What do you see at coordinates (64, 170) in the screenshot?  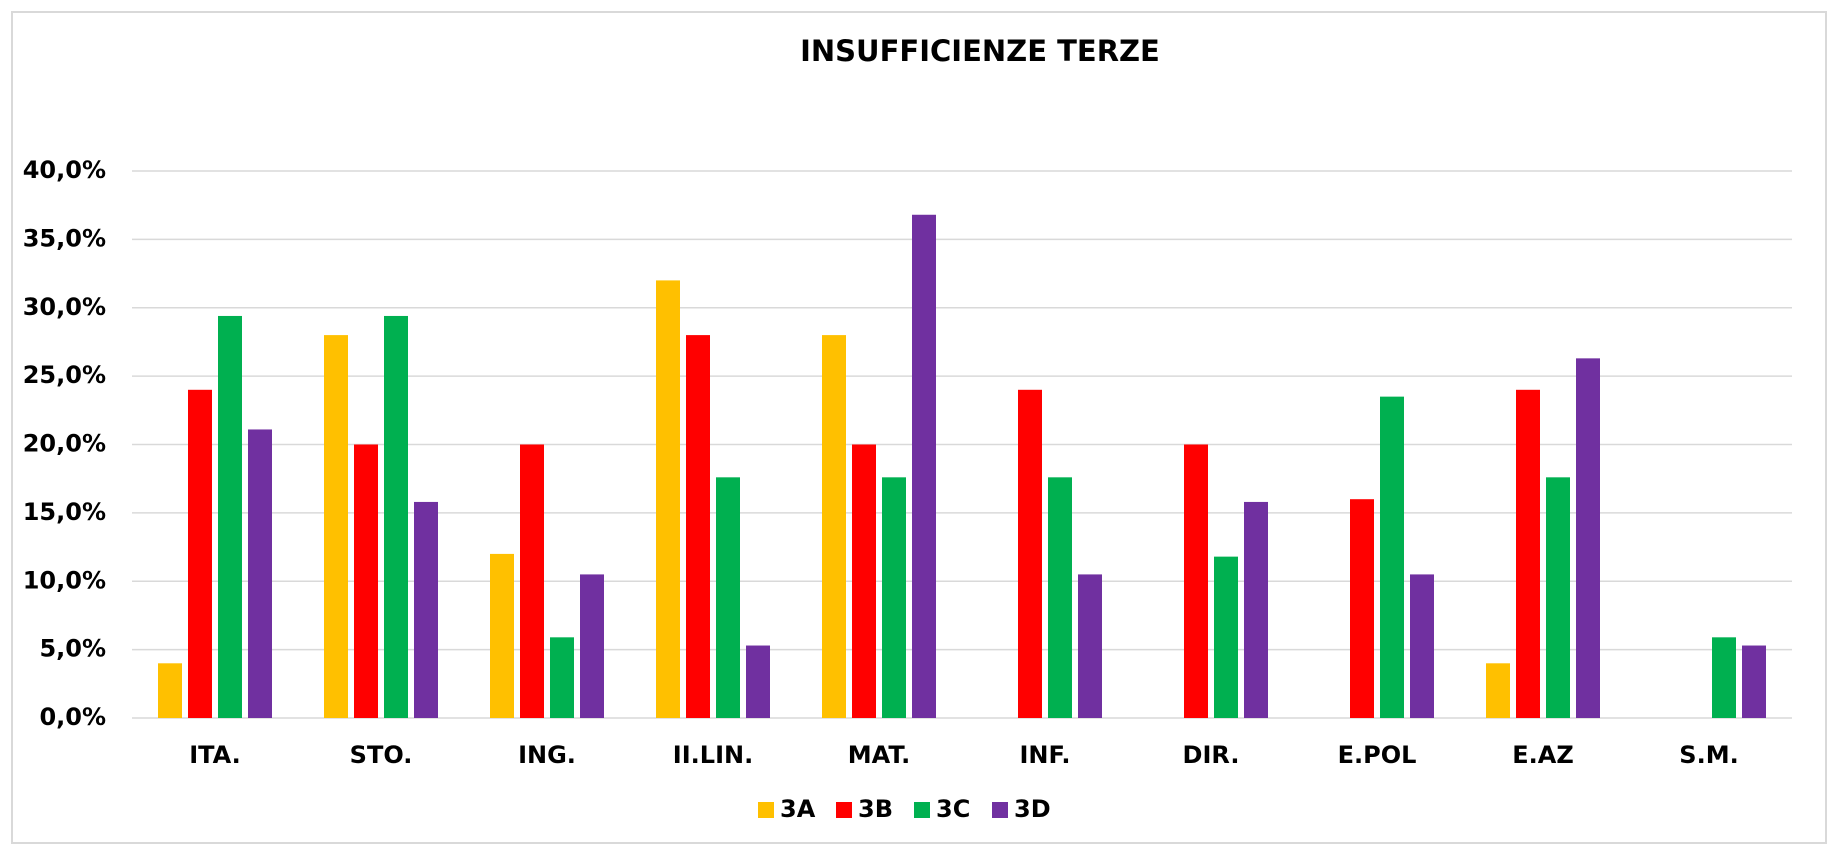 I see `y-tick-label: 40,0%` at bounding box center [64, 170].